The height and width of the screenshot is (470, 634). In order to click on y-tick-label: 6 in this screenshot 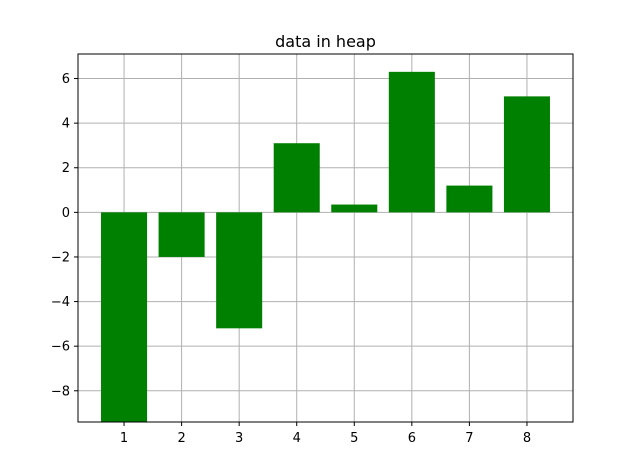, I will do `click(66, 79)`.